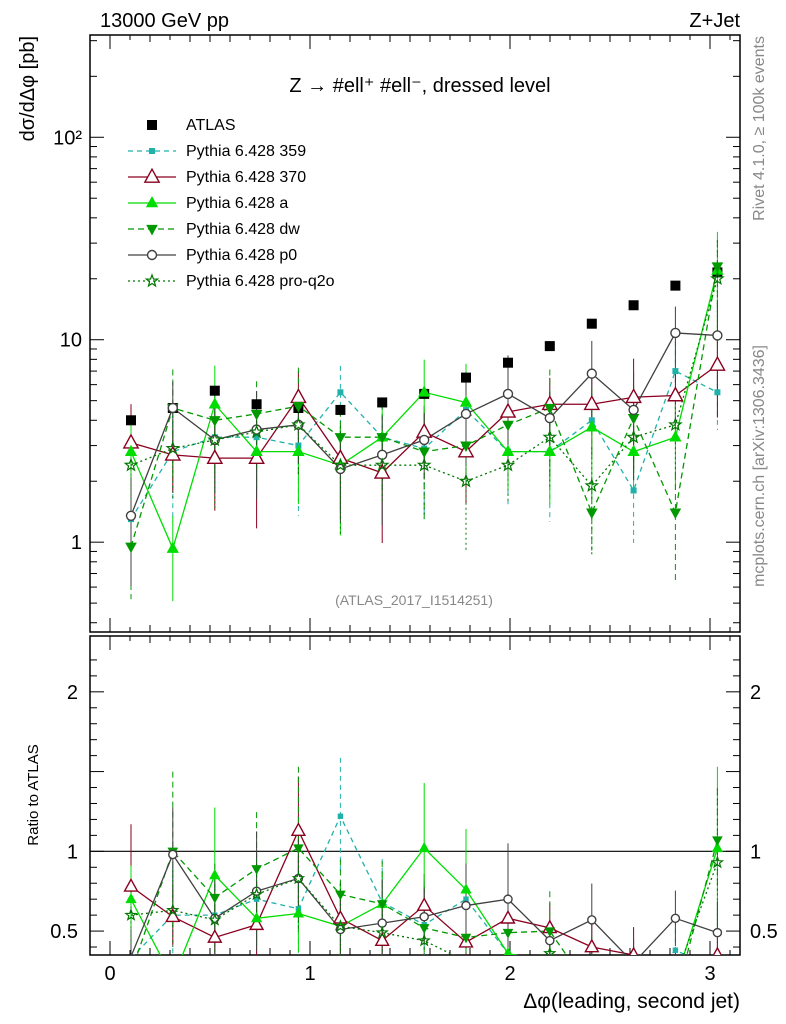  I want to click on ratio-marker-s3-p4, so click(298, 912).